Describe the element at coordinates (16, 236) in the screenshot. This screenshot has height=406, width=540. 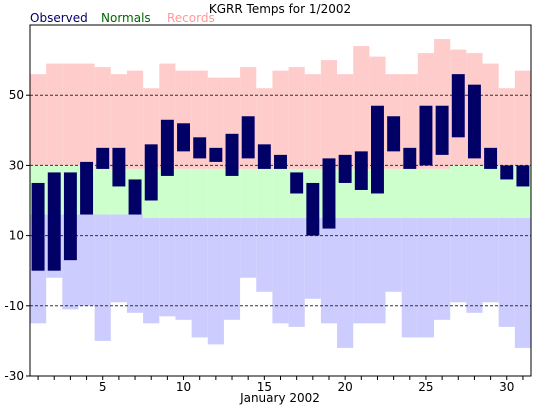
I see `y-tick-label: 10` at that location.